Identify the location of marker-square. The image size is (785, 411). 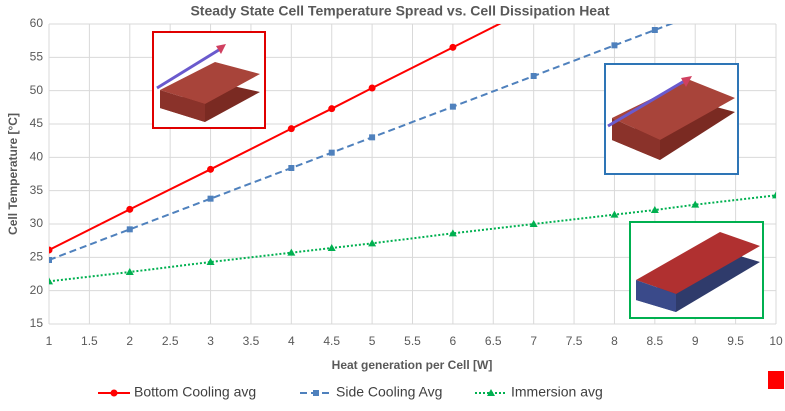
(776, 380).